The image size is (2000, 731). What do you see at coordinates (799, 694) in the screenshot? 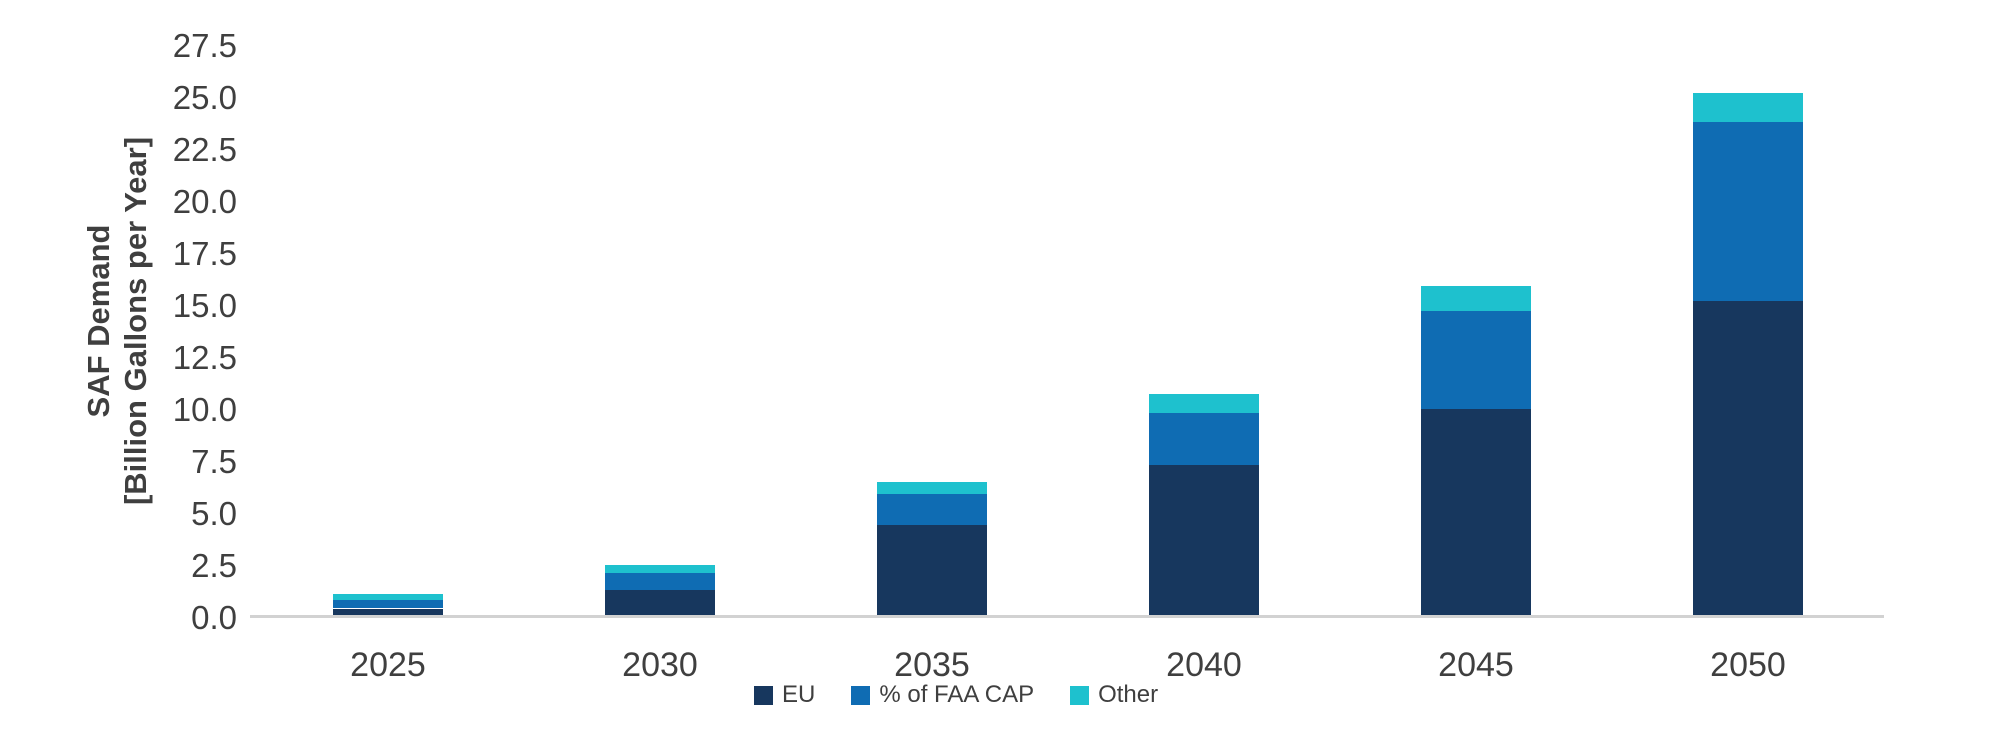
I see `legend-label: EU` at bounding box center [799, 694].